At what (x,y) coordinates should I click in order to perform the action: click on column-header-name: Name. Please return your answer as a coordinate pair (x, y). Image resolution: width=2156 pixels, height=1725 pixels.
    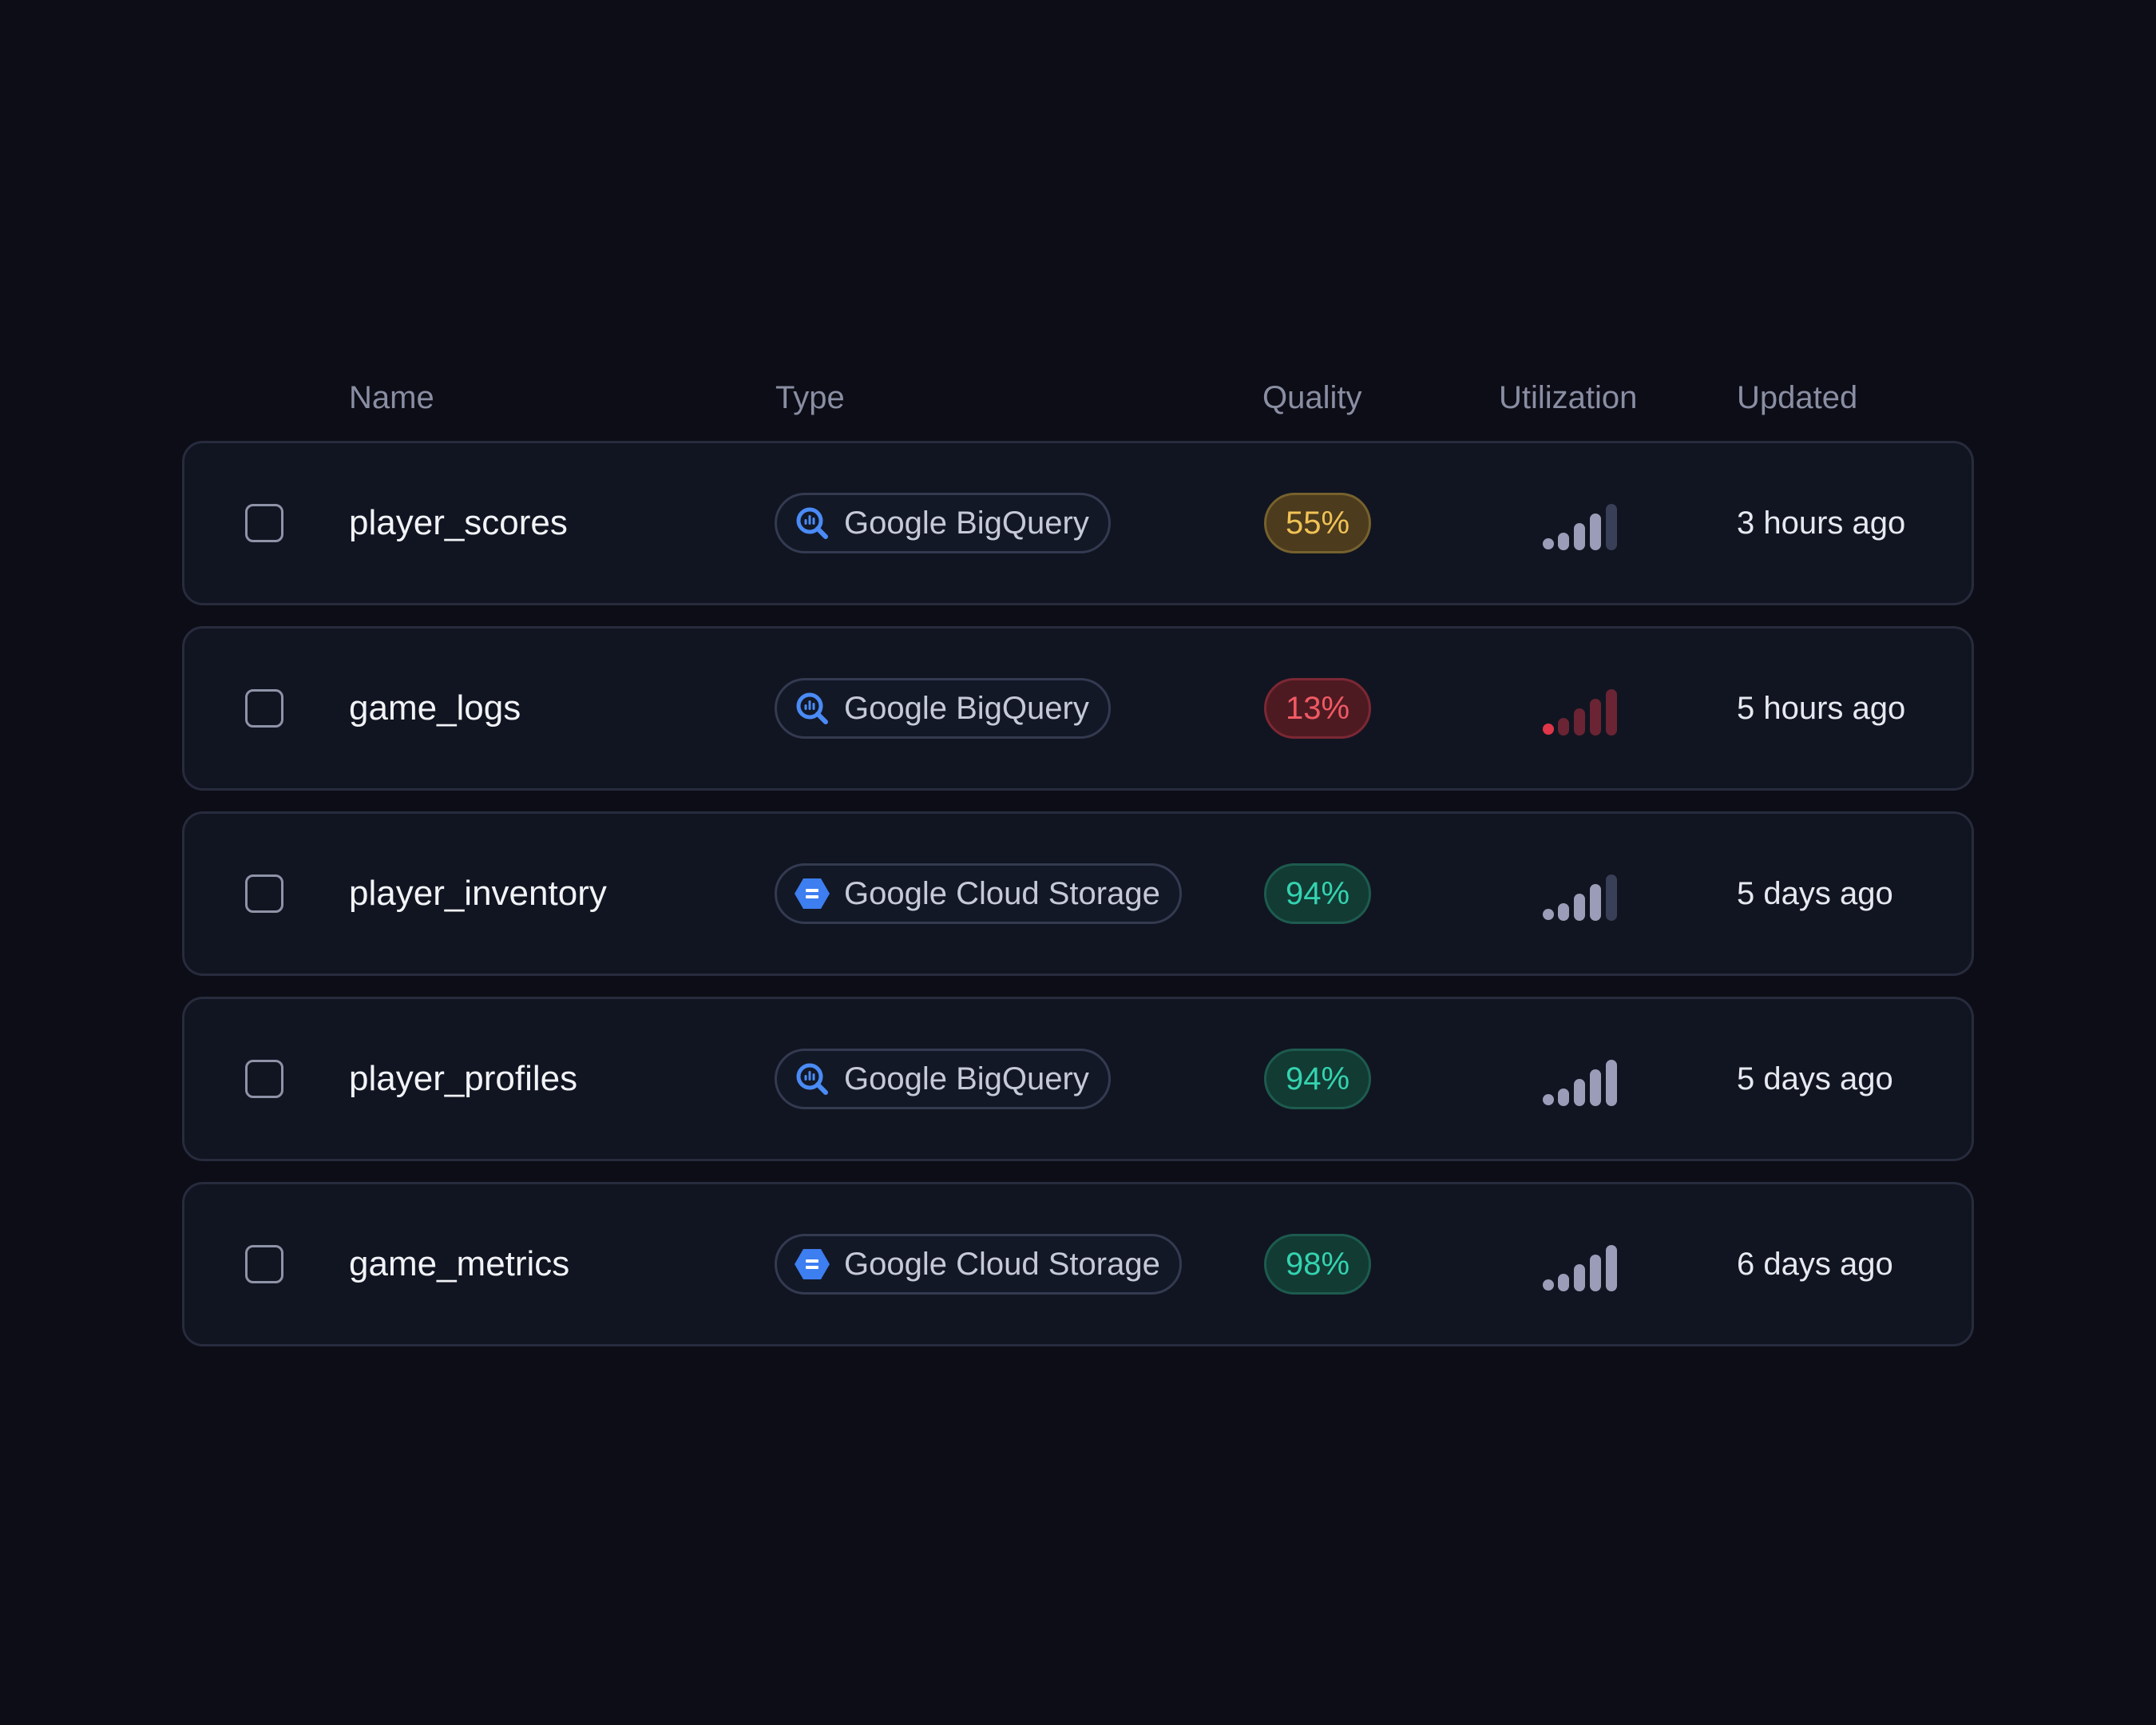
    Looking at the image, I should click on (391, 398).